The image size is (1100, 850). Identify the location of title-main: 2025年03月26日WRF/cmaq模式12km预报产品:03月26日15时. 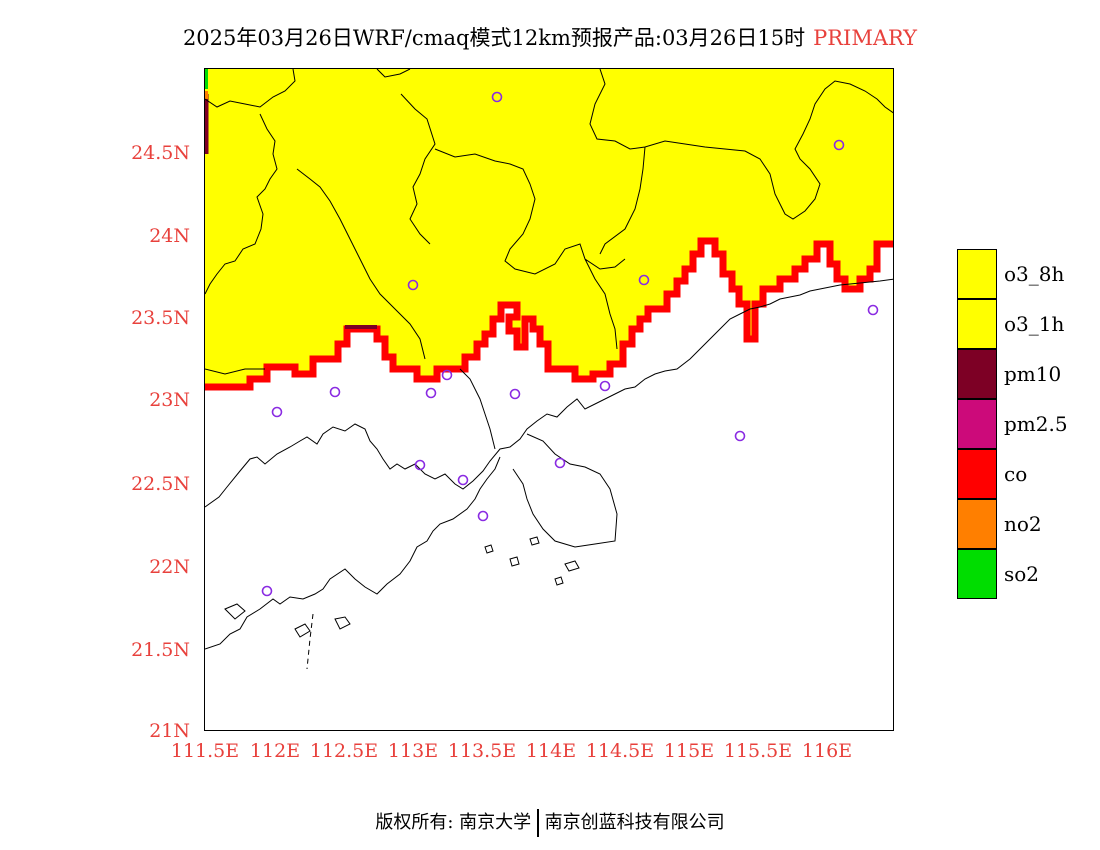
(494, 38).